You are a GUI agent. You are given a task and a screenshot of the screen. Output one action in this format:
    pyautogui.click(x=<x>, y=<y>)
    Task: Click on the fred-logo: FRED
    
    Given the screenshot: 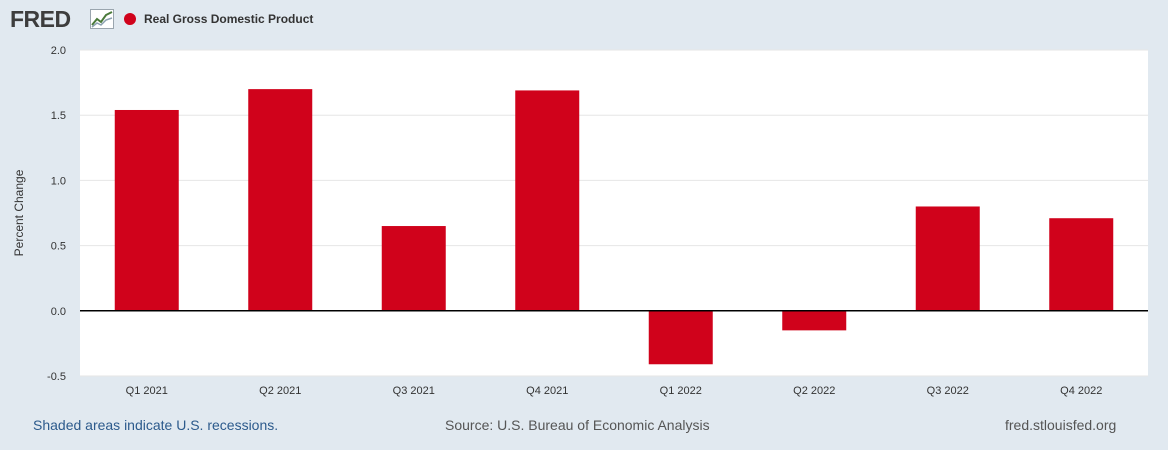 What is the action you would take?
    pyautogui.click(x=40, y=19)
    